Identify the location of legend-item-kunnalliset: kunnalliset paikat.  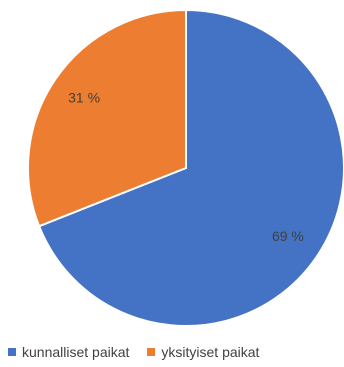
(68, 352).